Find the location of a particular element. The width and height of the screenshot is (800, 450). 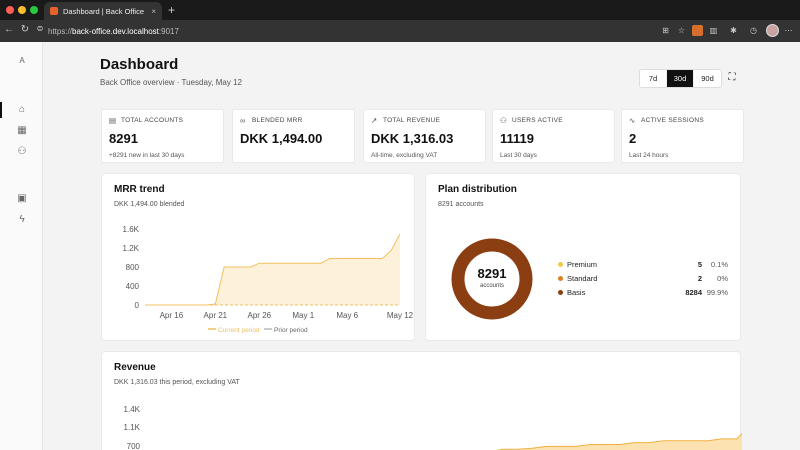

tab-close-icon: × is located at coordinates (153, 11).